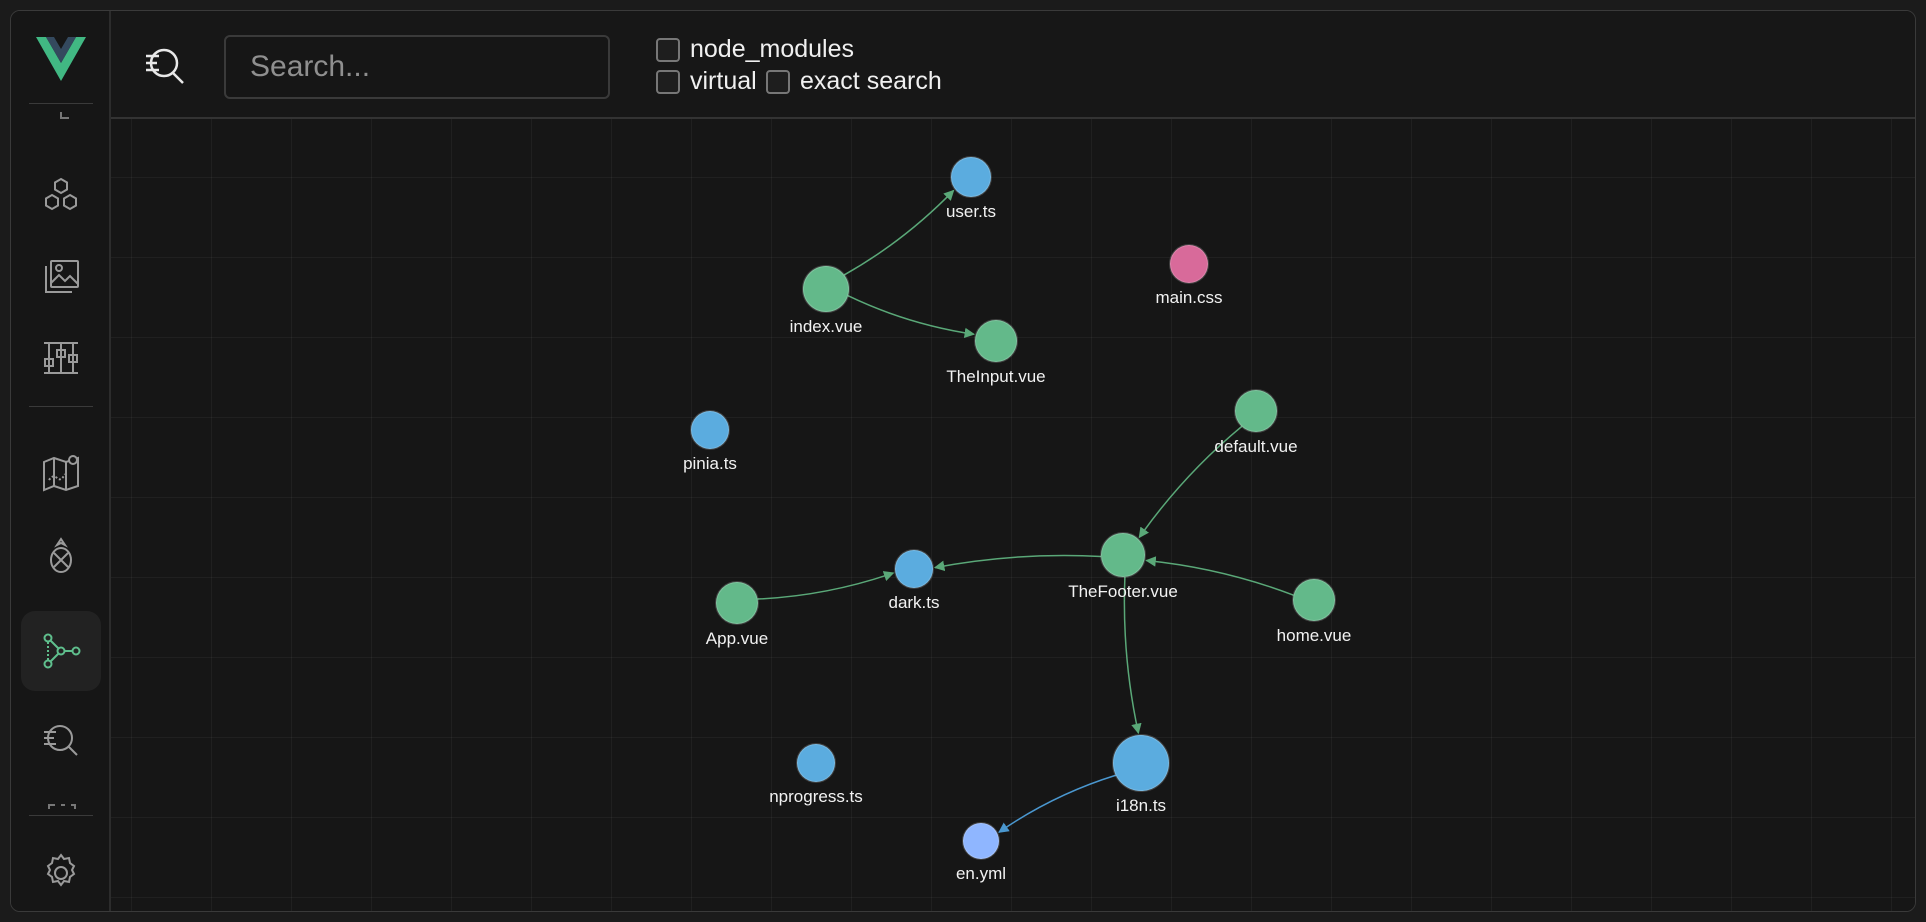 Image resolution: width=1926 pixels, height=922 pixels. I want to click on graph-node: en.yml, so click(981, 852).